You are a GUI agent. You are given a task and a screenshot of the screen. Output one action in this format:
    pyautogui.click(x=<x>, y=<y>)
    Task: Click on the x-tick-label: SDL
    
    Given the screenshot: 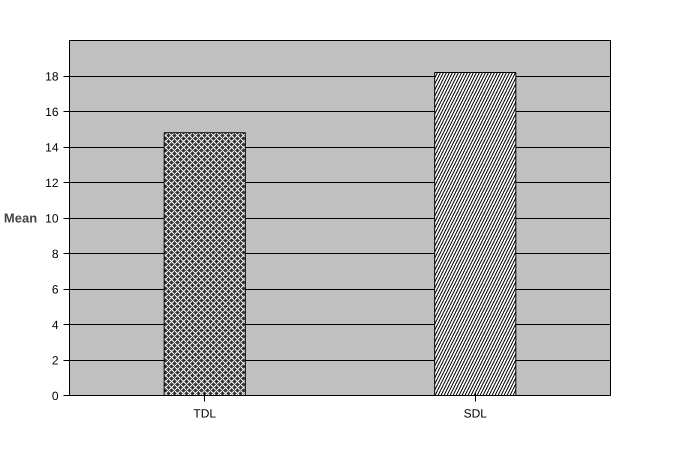 What is the action you would take?
    pyautogui.click(x=476, y=413)
    